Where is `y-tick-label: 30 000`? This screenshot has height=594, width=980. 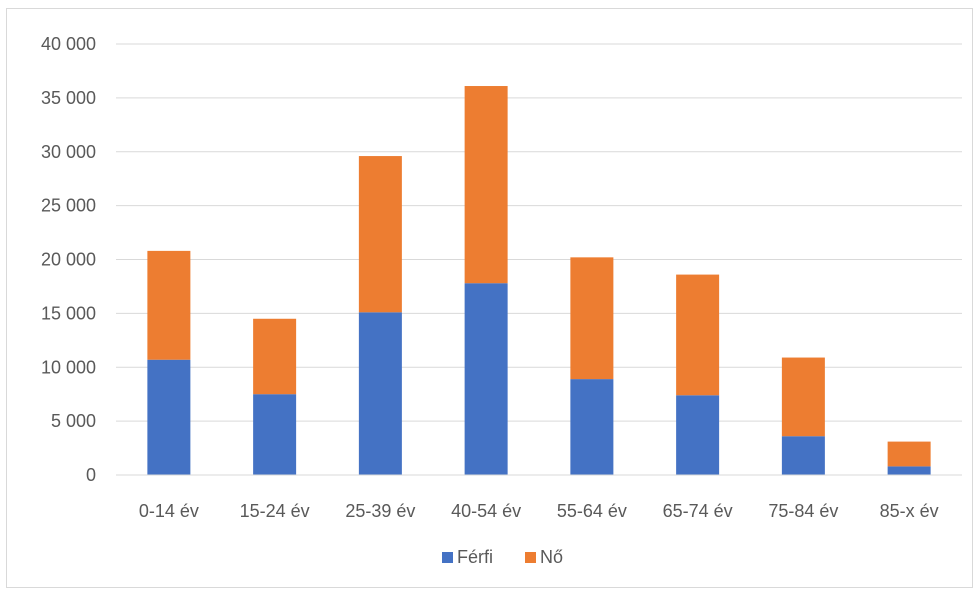 y-tick-label: 30 000 is located at coordinates (68, 152).